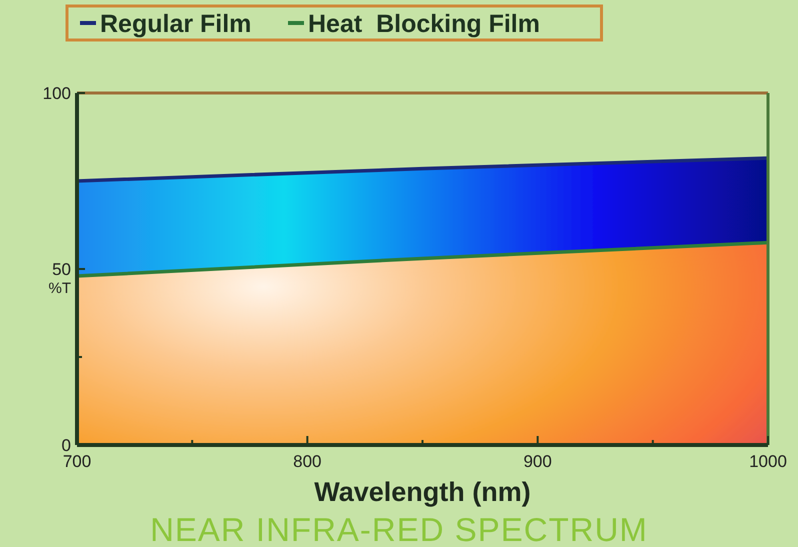 This screenshot has height=547, width=798. What do you see at coordinates (59, 288) in the screenshot?
I see `y-axis-title: %T` at bounding box center [59, 288].